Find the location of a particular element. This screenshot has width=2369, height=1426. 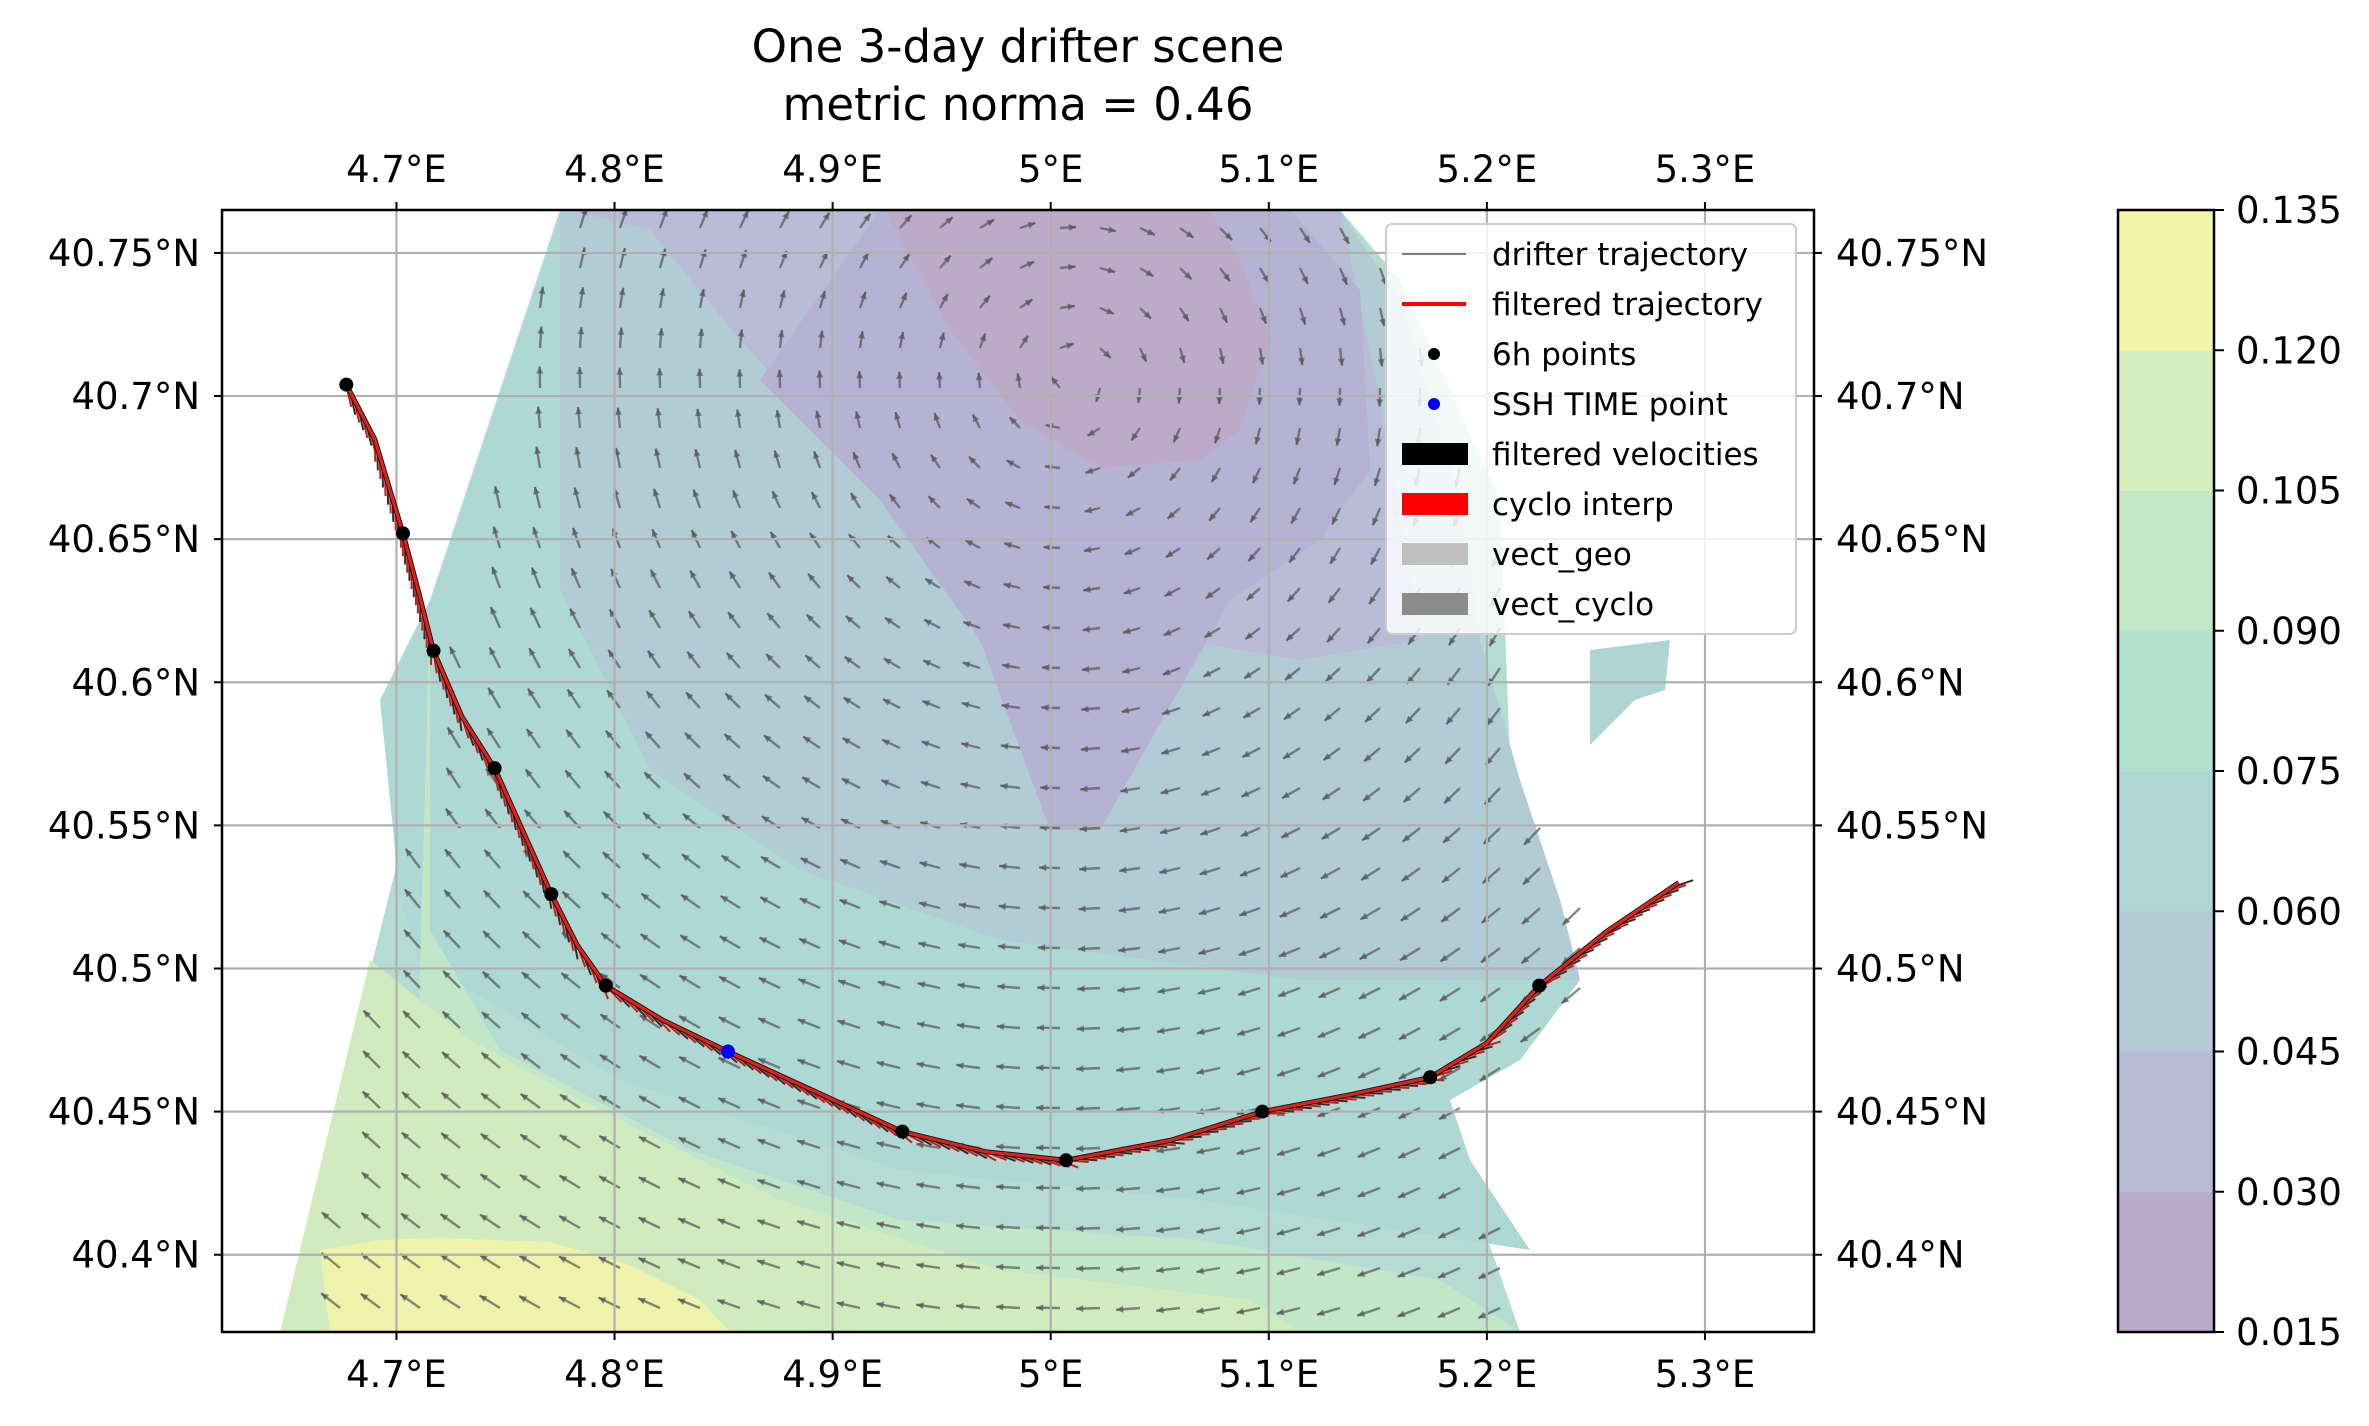

x-tick-label-top: 5.2°E is located at coordinates (1487, 169).